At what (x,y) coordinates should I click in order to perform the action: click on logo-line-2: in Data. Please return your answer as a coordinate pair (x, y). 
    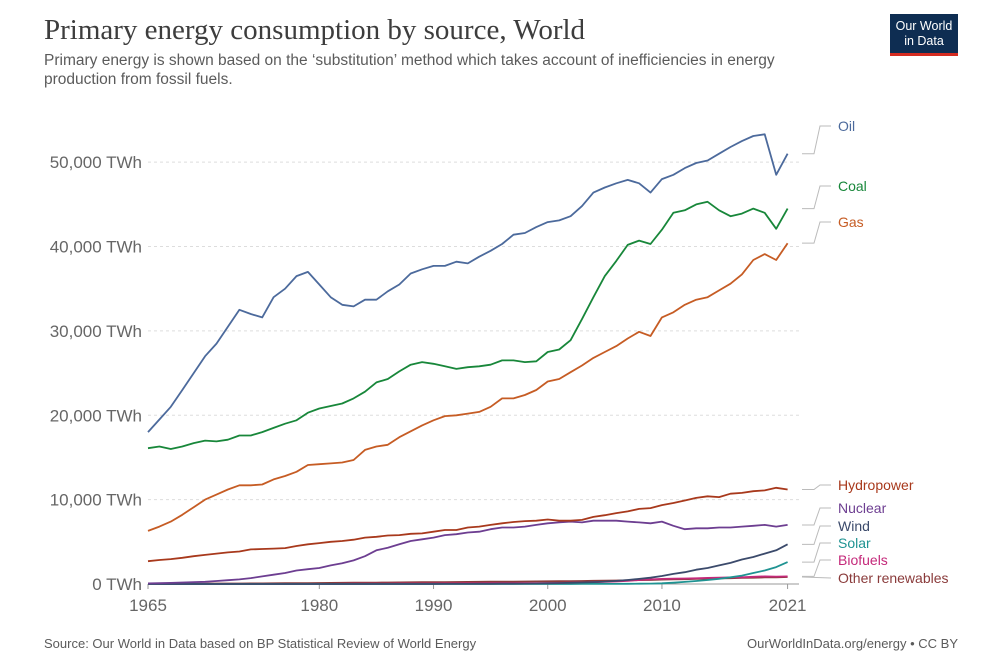
    Looking at the image, I should click on (924, 41).